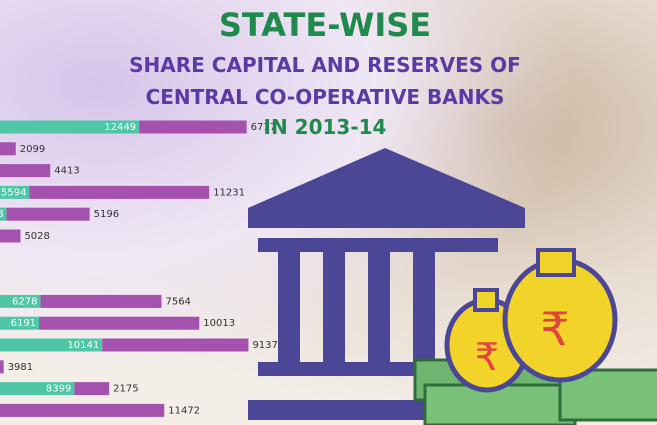  What do you see at coordinates (120, 127) in the screenshot?
I see `value-label: 12449` at bounding box center [120, 127].